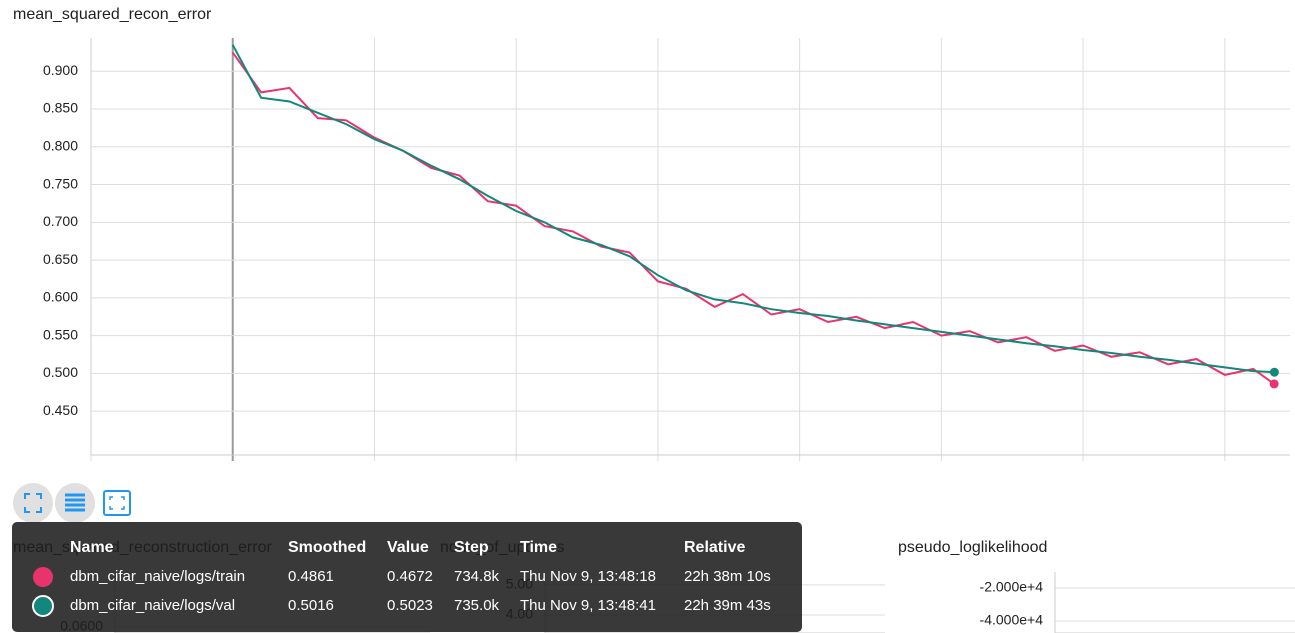  I want to click on fullscreen-icon, so click(33, 503).